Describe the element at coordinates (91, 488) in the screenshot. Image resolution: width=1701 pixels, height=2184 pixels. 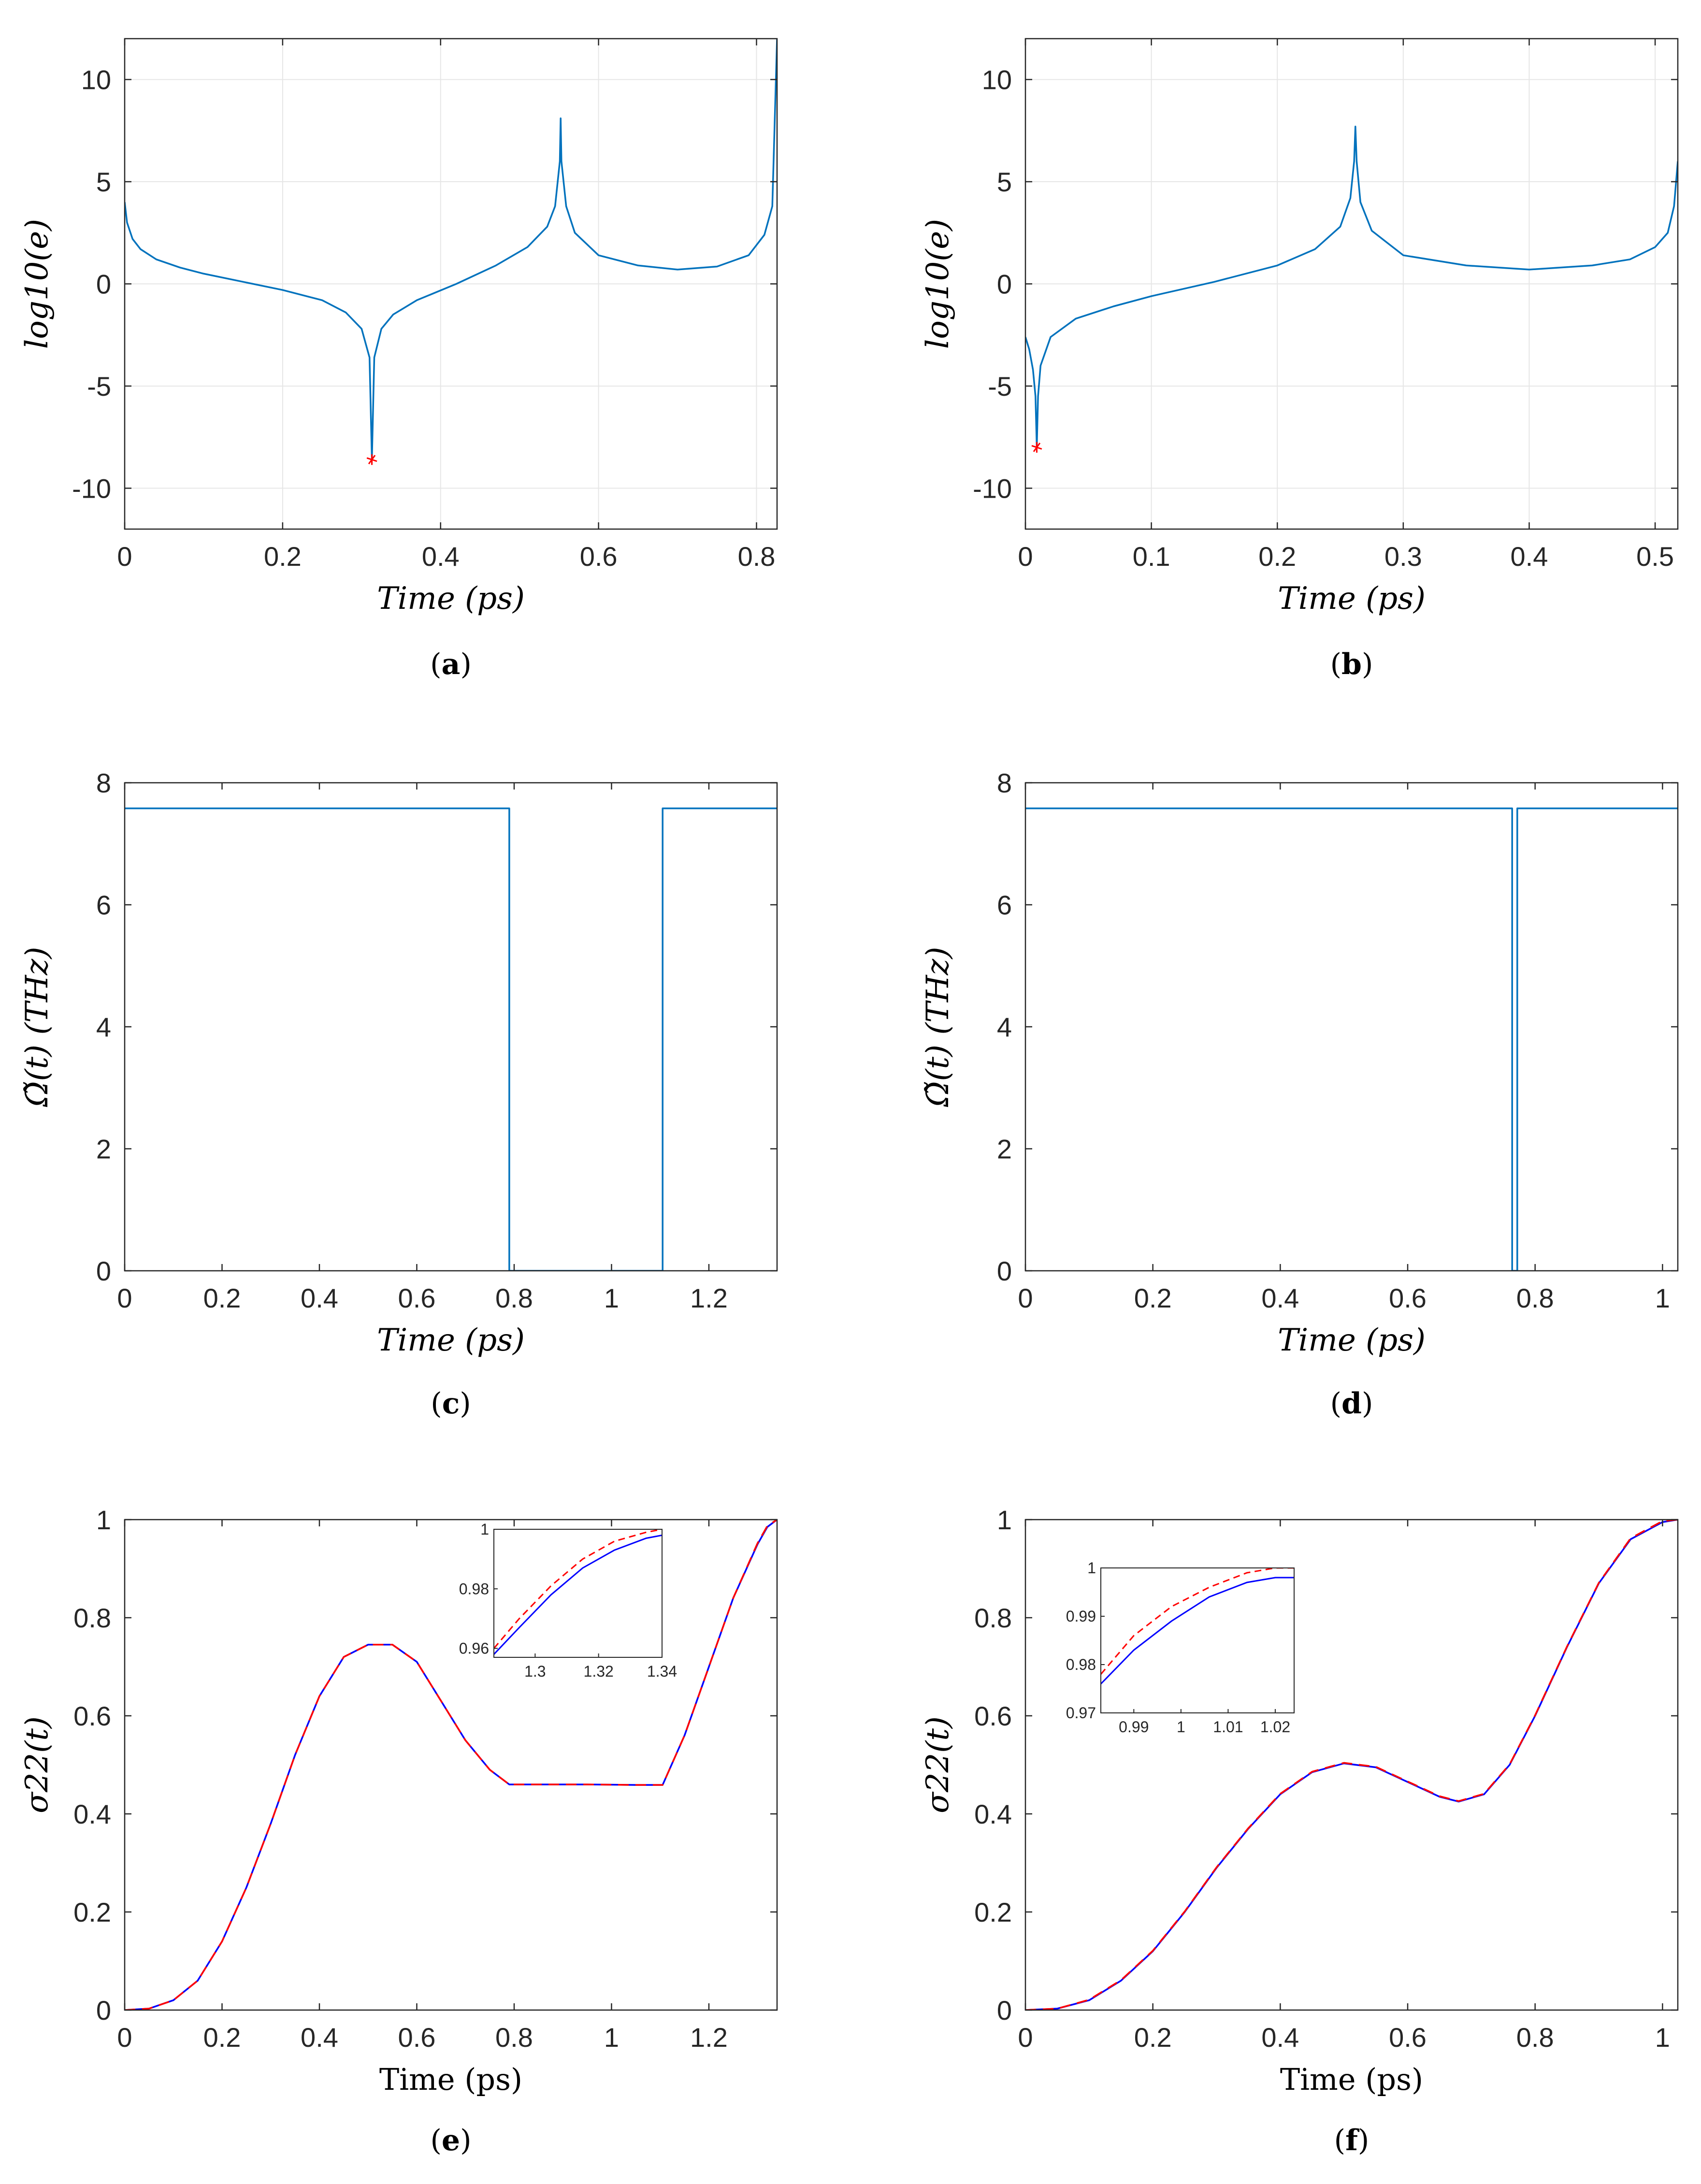
I see `y-tick-label: -10` at that location.